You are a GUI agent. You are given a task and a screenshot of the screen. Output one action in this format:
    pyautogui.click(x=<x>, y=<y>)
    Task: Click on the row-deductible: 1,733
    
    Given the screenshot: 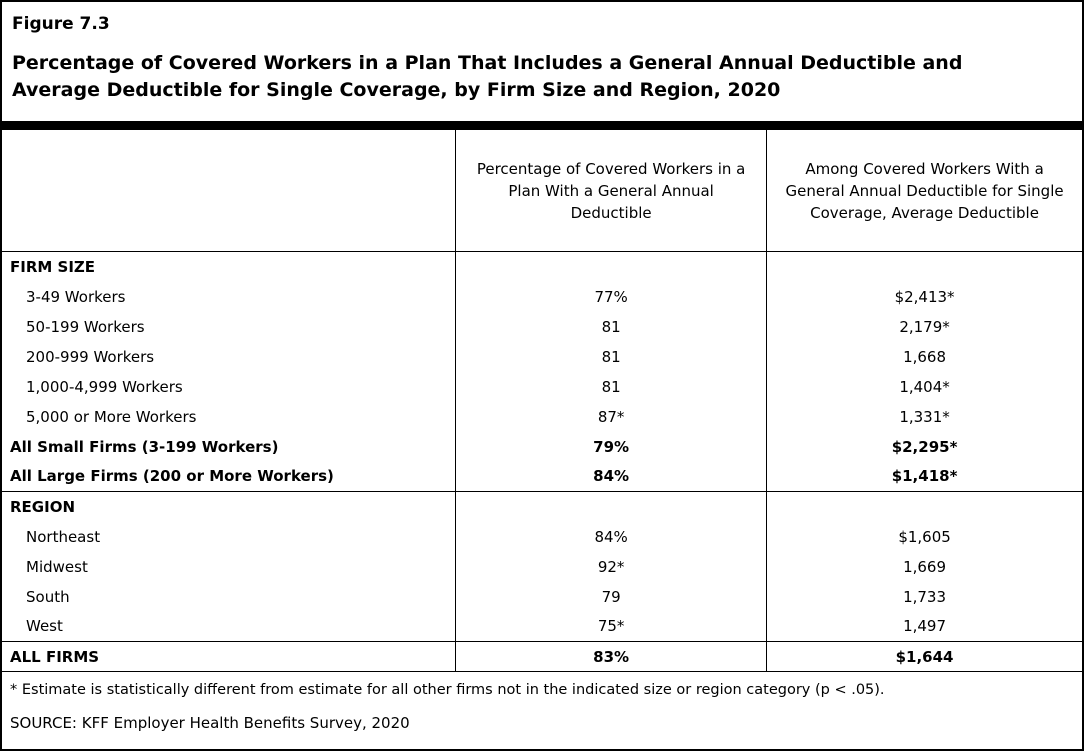 What is the action you would take?
    pyautogui.click(x=924, y=596)
    